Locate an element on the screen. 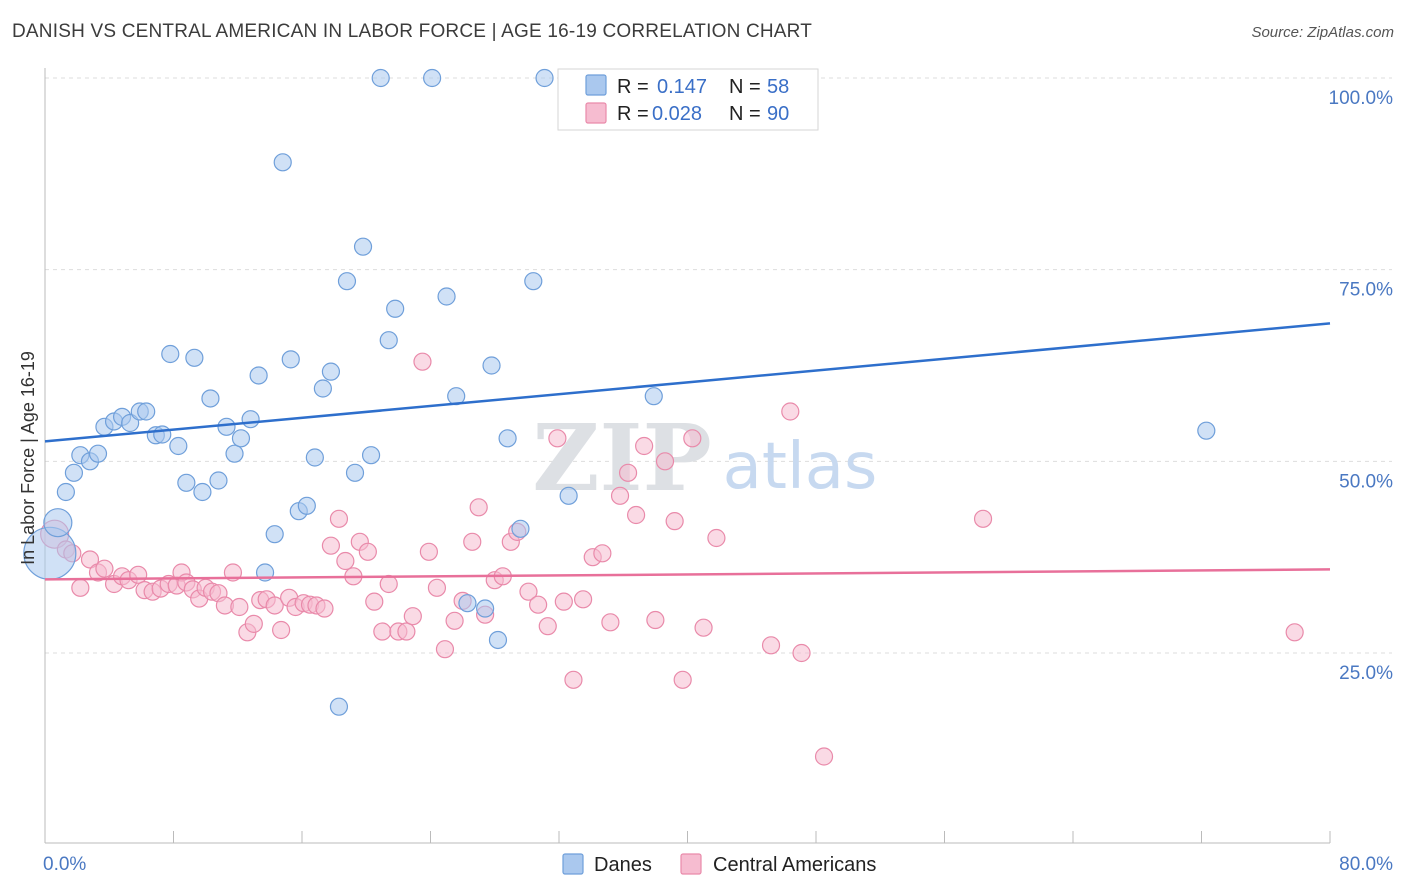 This screenshot has height=892, width=1406. legend-r-value: 0.028 is located at coordinates (677, 114).